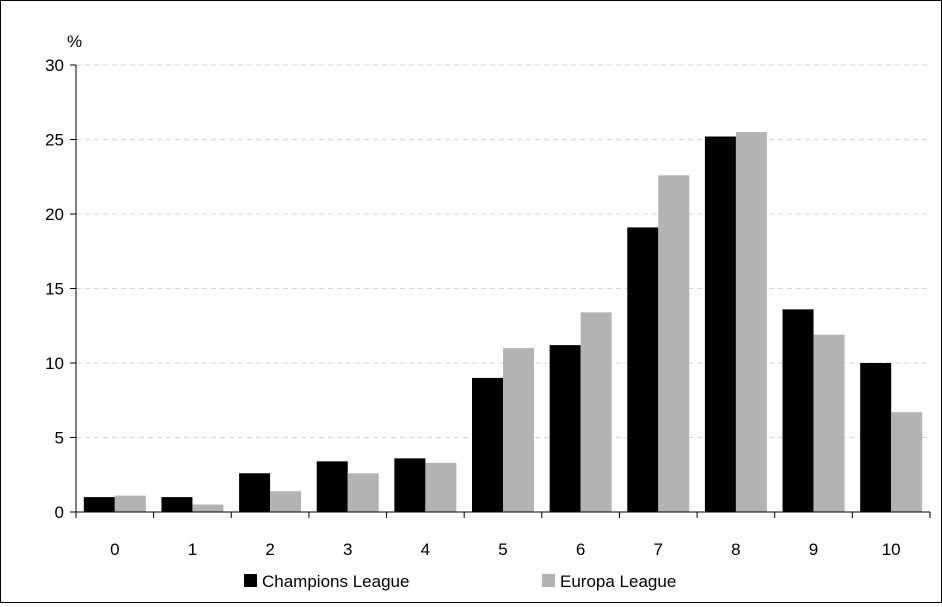  Describe the element at coordinates (735, 549) in the screenshot. I see `x-tick-label: 8` at that location.